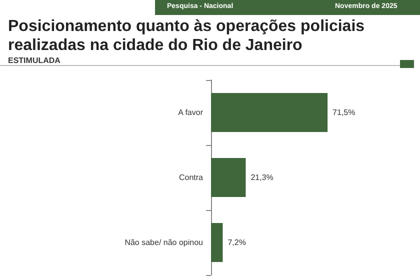  I want to click on text: ESTIMULADA, so click(34, 60).